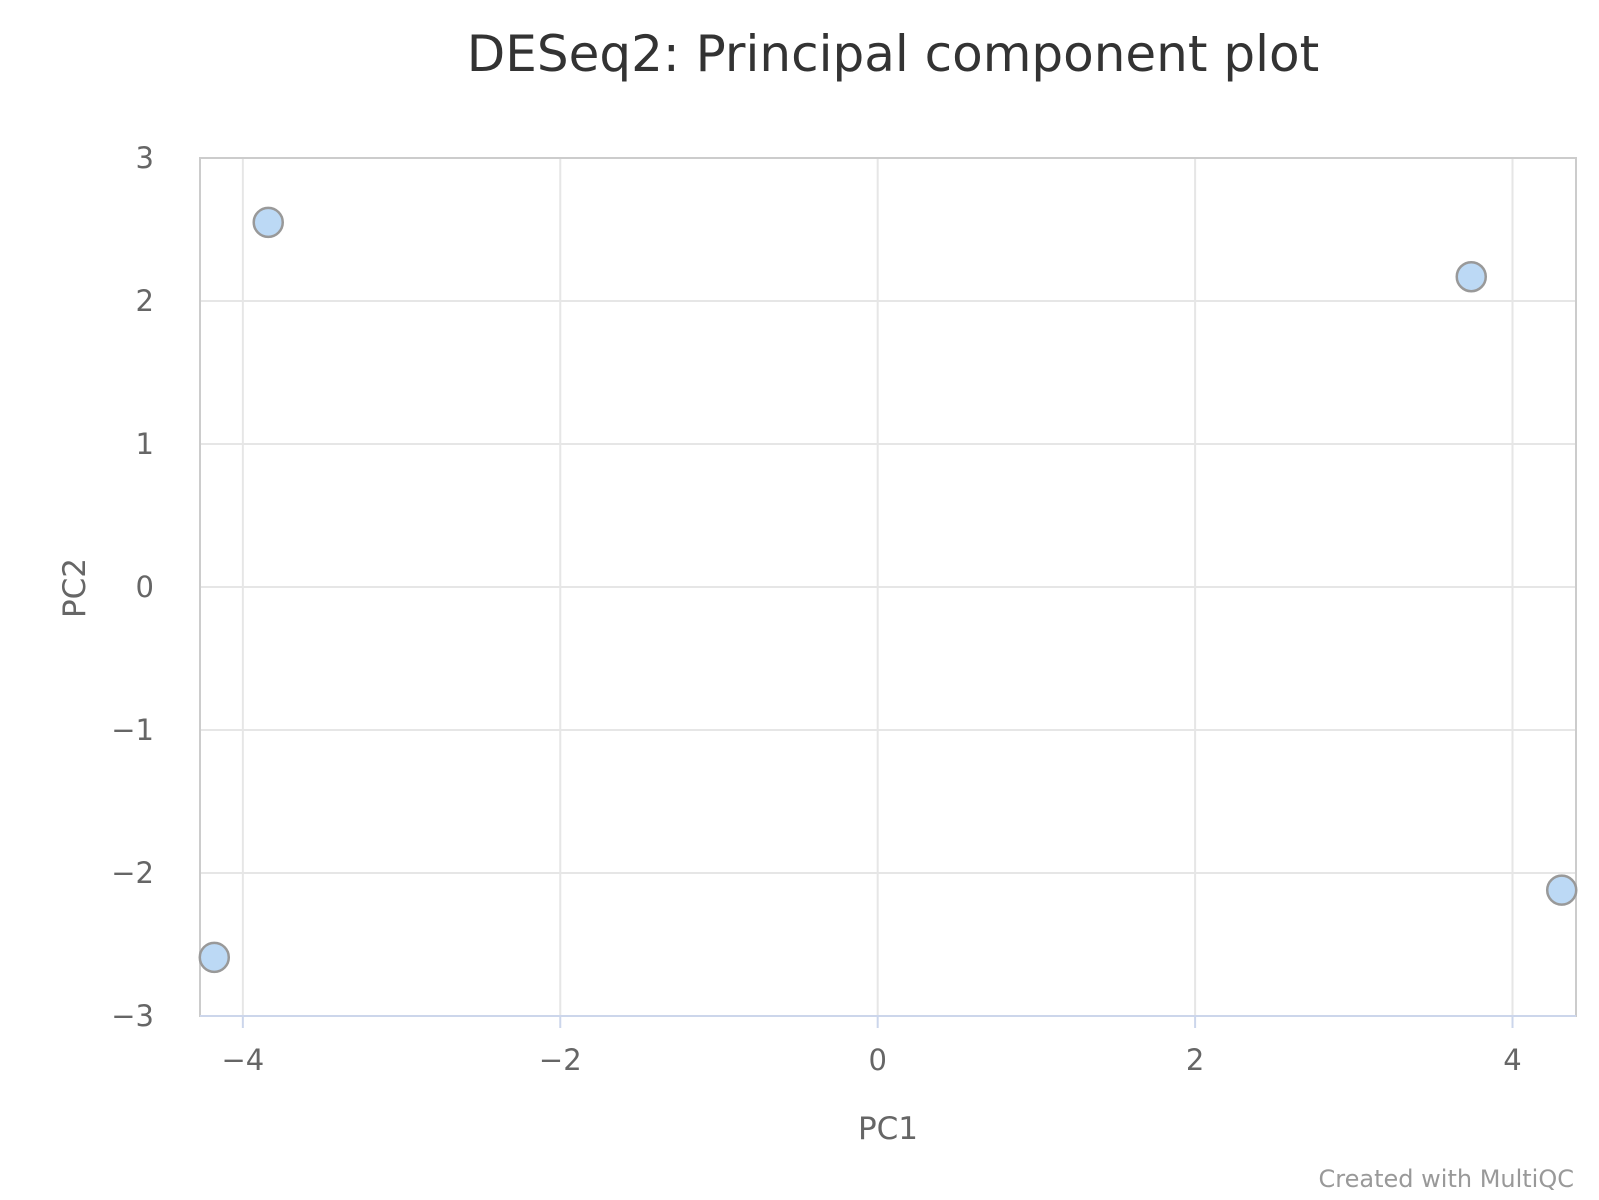  I want to click on x-tick-label: 2, so click(1195, 1060).